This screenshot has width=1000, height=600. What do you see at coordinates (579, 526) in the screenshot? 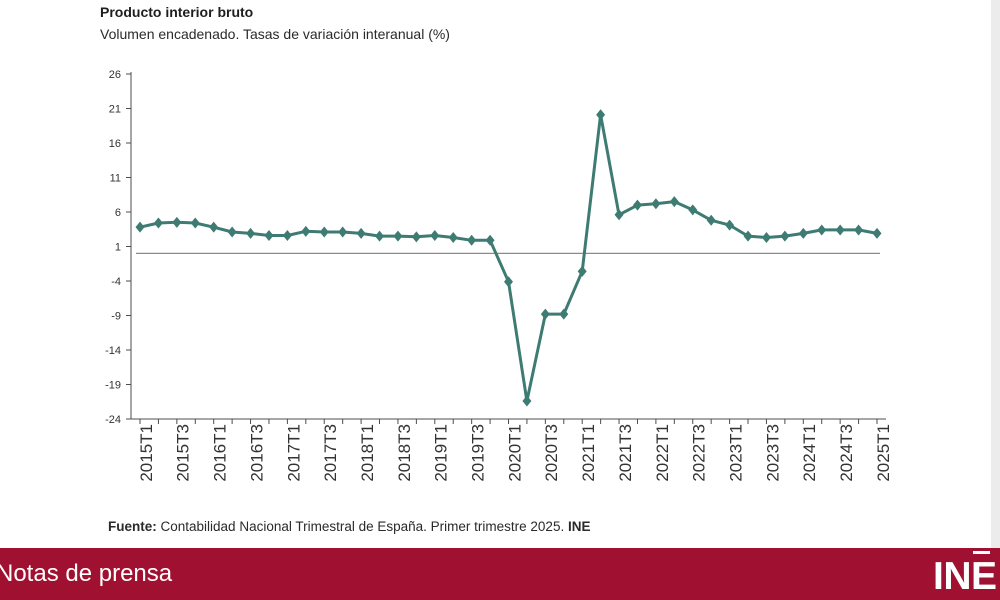
I see `source-org: INE` at bounding box center [579, 526].